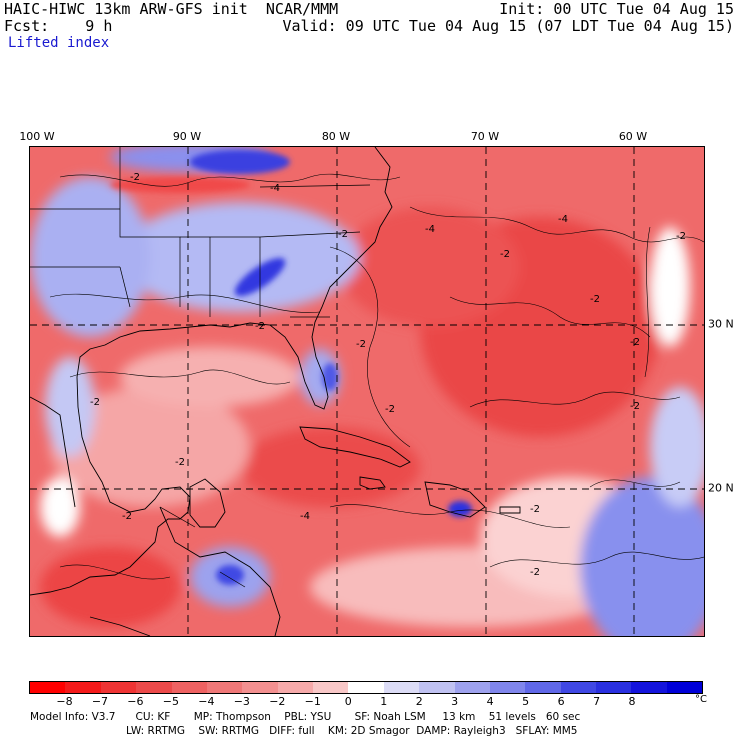 This screenshot has height=740, width=740. Describe the element at coordinates (561, 701) in the screenshot. I see `colorbar-tick-label: 6` at that location.